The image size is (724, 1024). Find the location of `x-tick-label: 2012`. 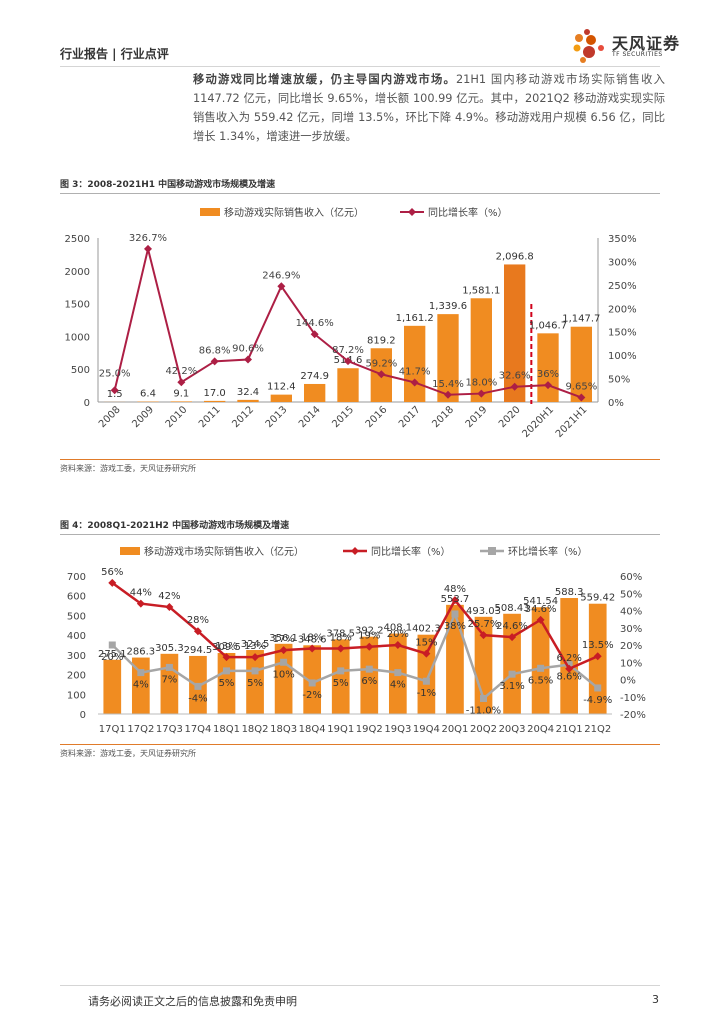

x-tick-label: 2012 is located at coordinates (243, 417).